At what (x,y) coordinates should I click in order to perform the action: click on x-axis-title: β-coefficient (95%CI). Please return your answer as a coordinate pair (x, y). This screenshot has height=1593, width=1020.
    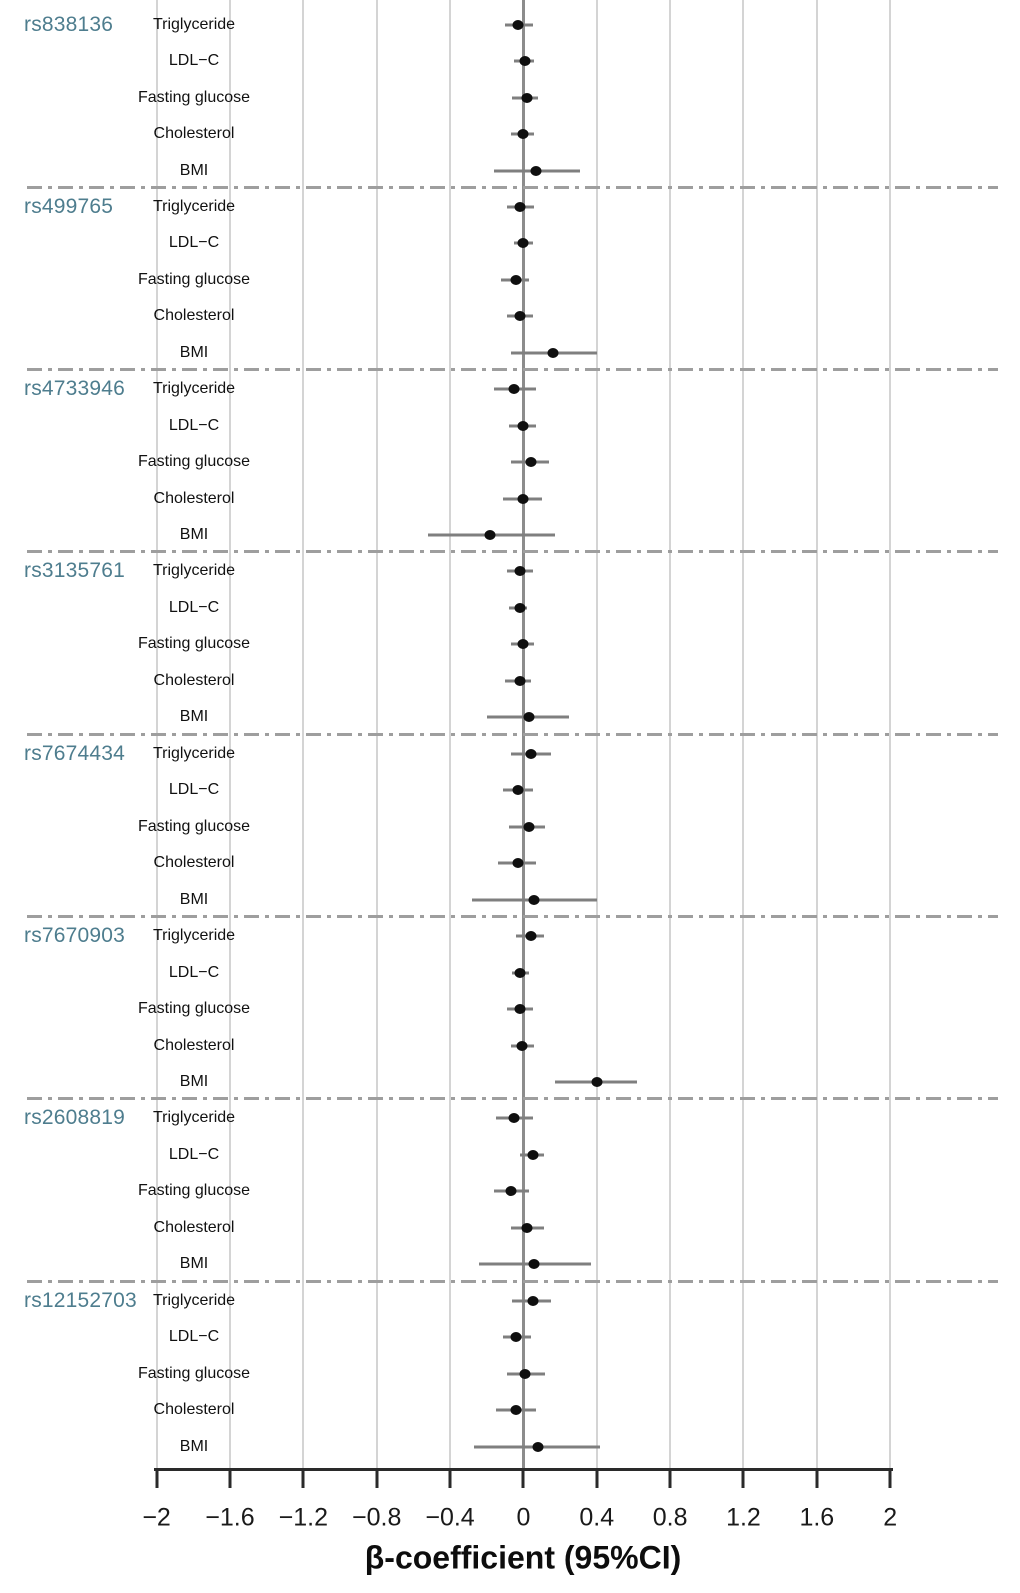
    Looking at the image, I should click on (523, 1557).